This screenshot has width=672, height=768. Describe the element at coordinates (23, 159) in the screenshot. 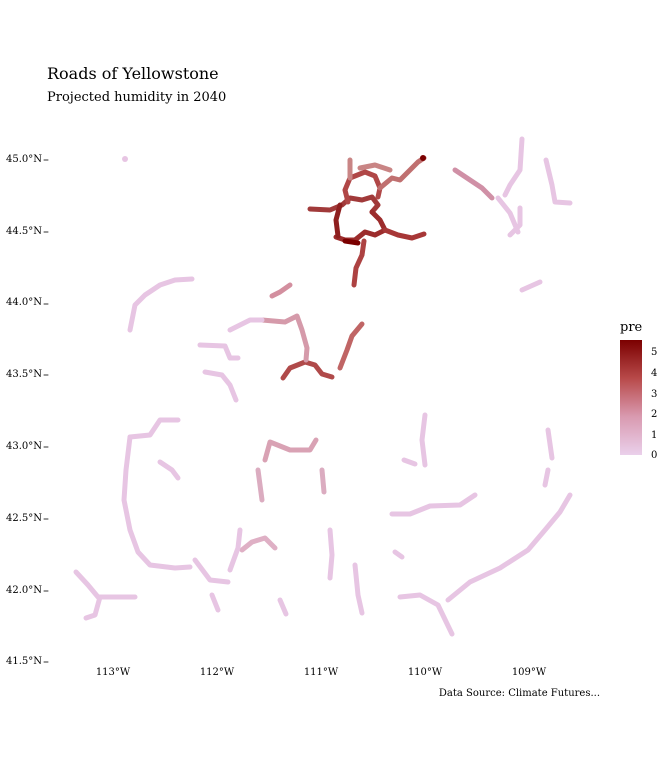

I see `y-tick-label: 45.0°N` at that location.